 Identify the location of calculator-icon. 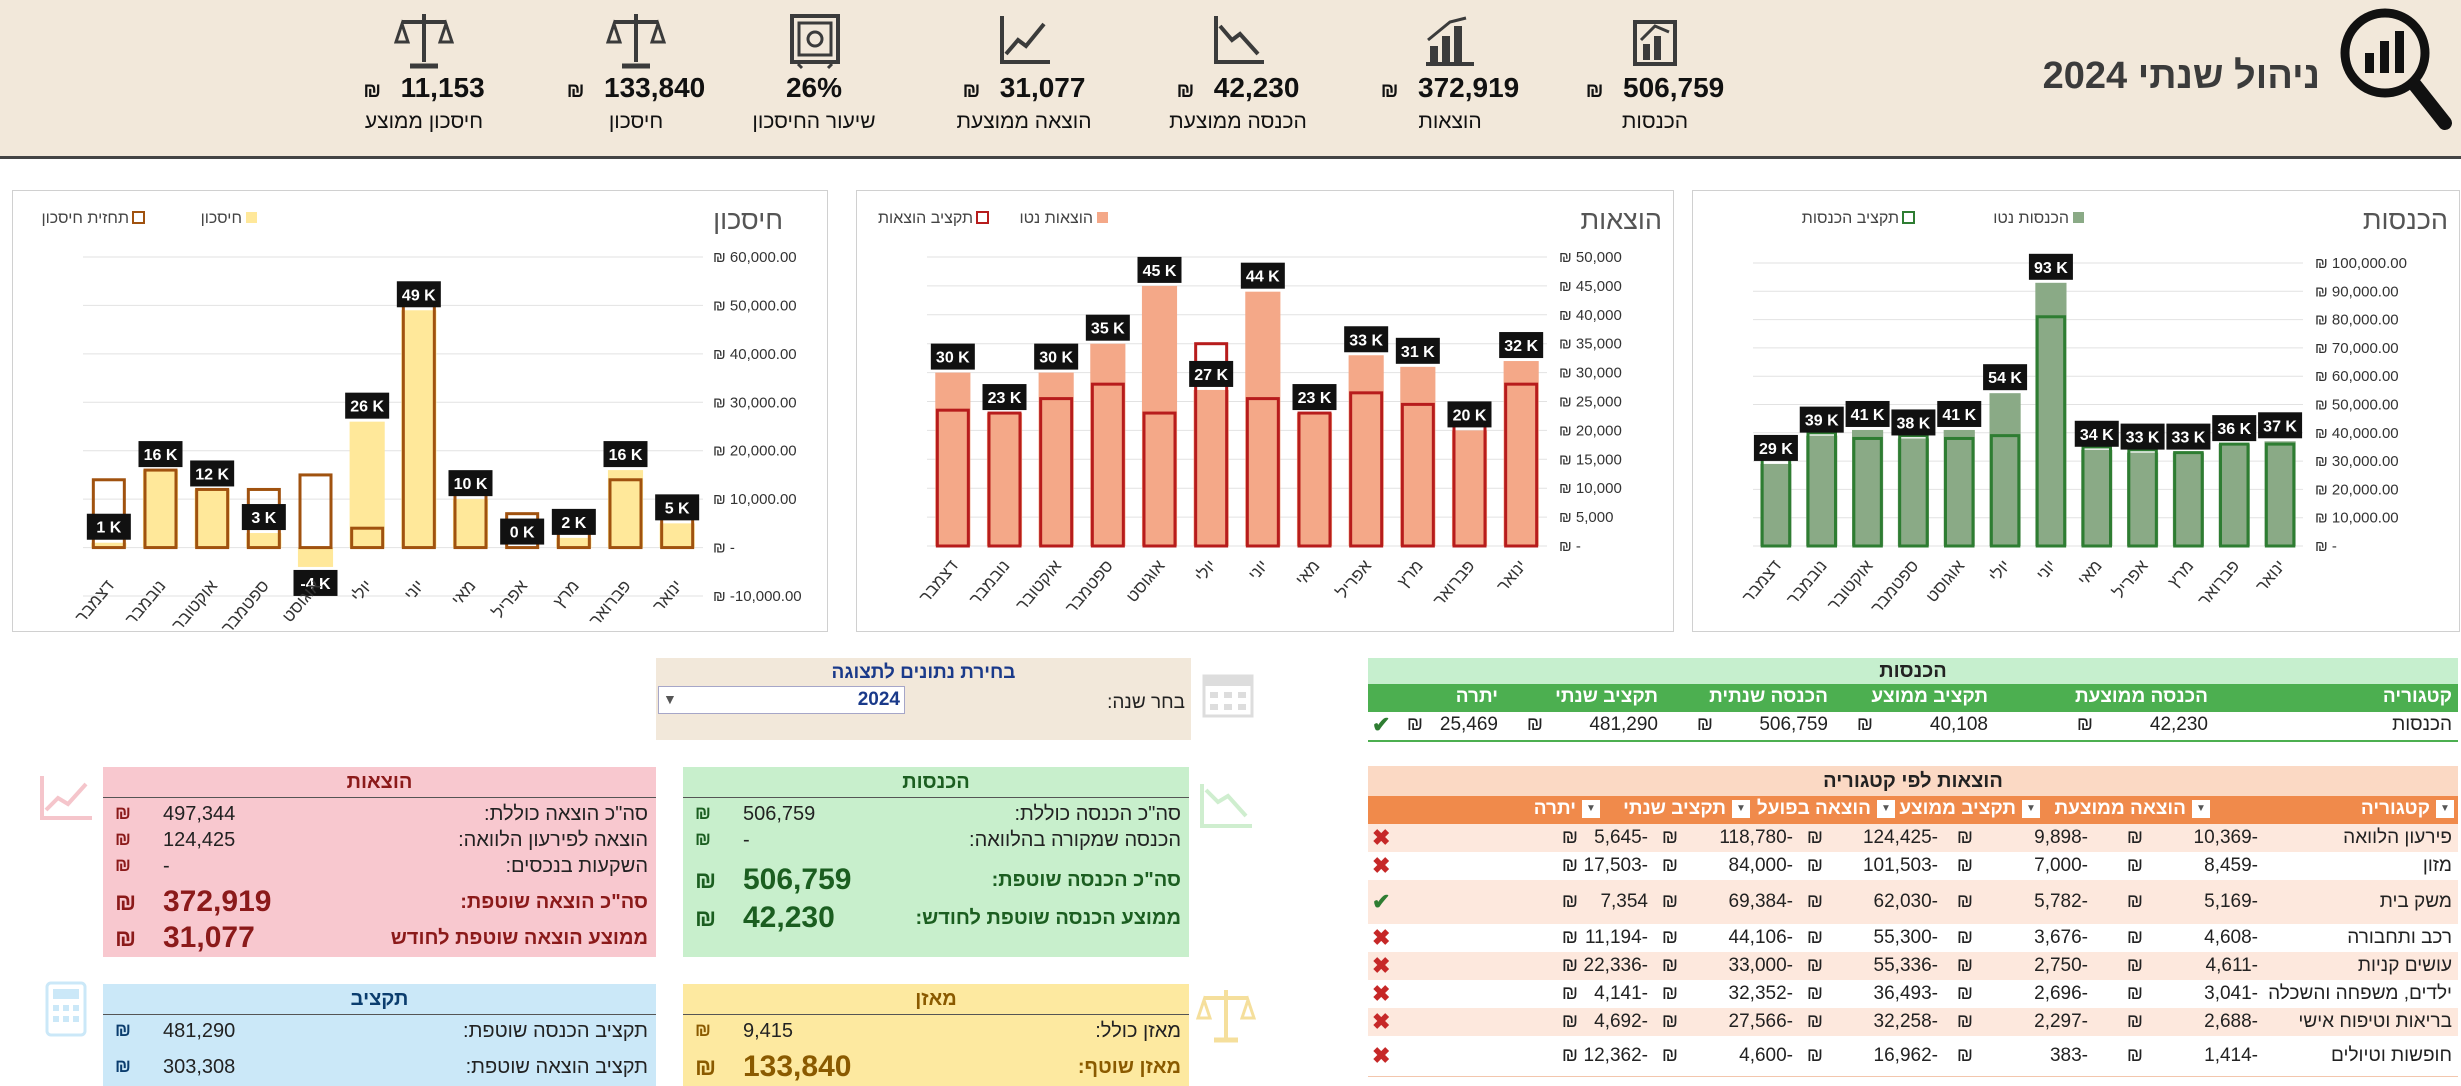
(66, 1009).